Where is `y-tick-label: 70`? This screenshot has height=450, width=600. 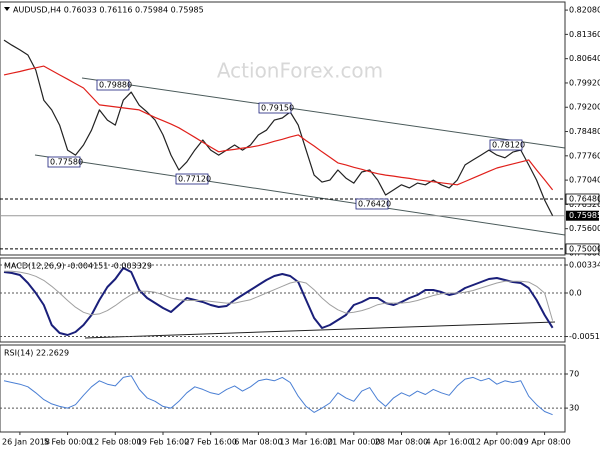 y-tick-label: 70 is located at coordinates (574, 374).